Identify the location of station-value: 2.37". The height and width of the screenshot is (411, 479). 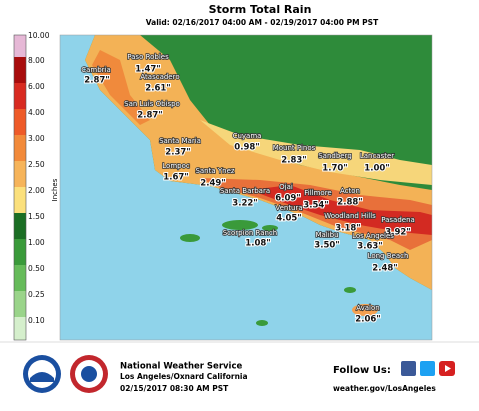
(177, 153).